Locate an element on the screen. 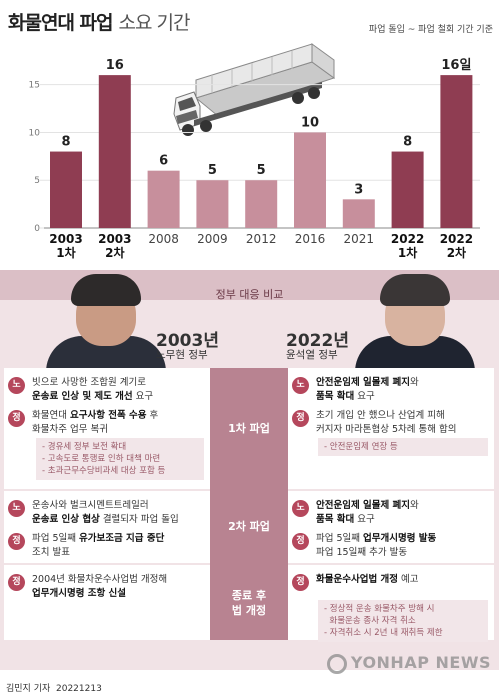 This screenshot has width=499, height=698. y-tick-label: 0 is located at coordinates (37, 229).